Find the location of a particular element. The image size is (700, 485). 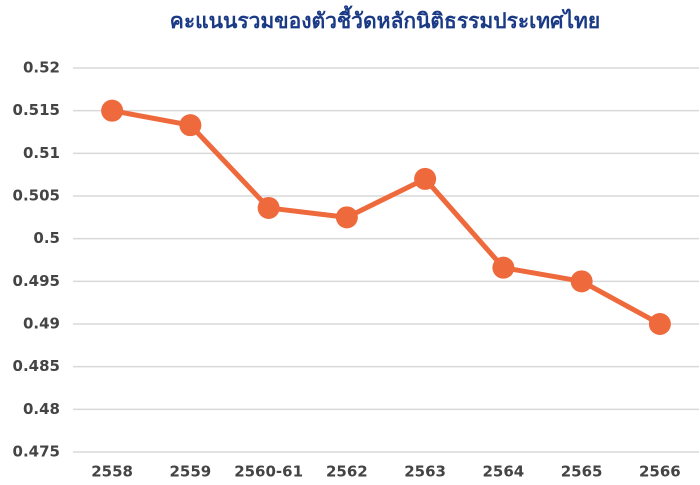

x-tick-label: 2563 is located at coordinates (425, 472).